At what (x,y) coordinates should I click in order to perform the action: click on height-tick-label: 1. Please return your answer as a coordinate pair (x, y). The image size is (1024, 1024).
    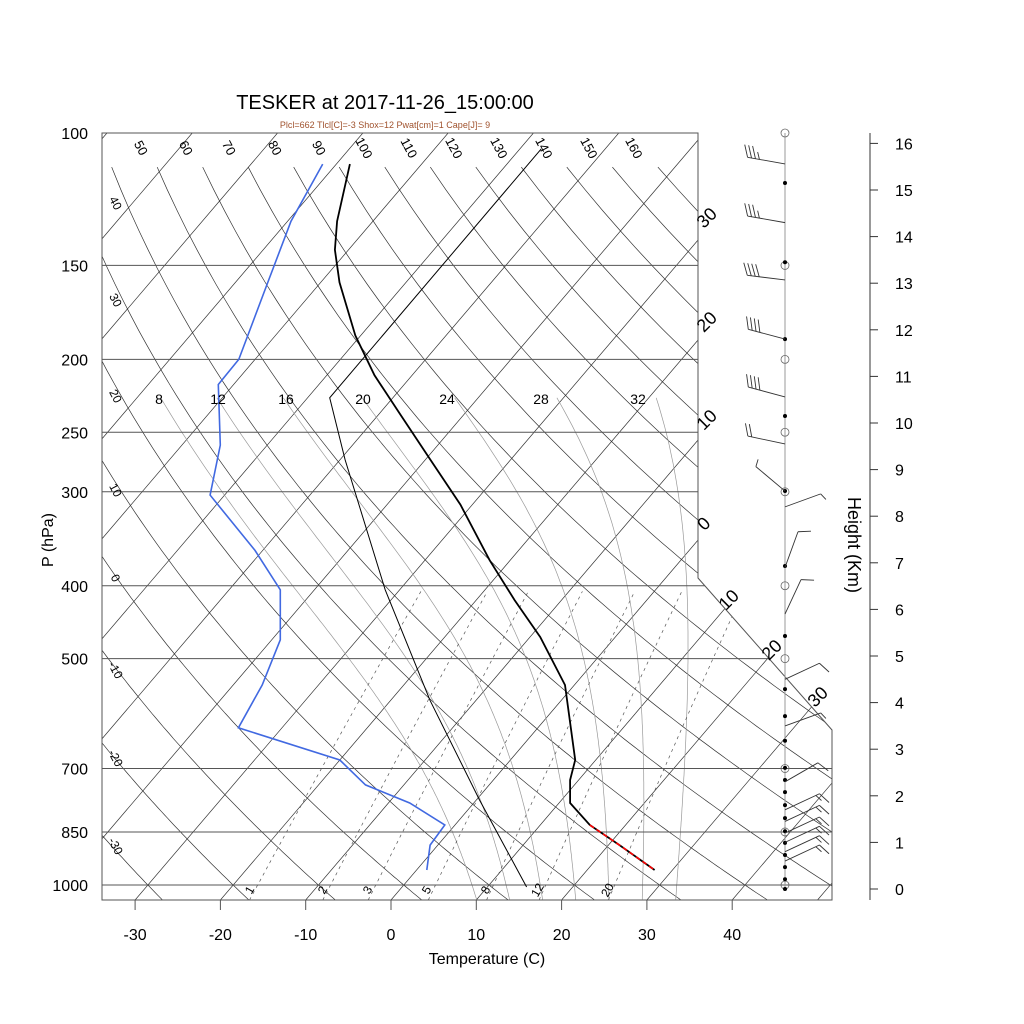
    Looking at the image, I should click on (899, 843).